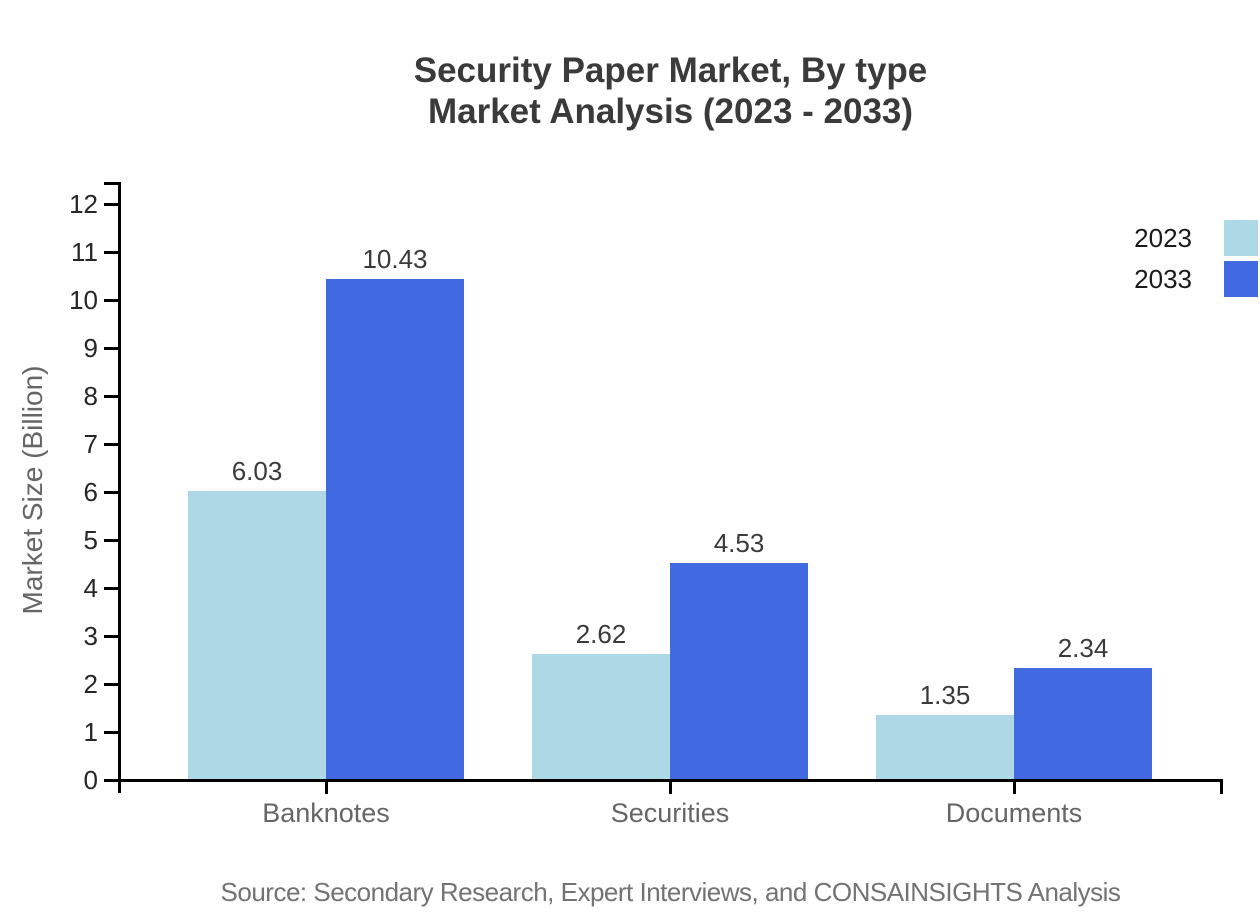 The image size is (1260, 920). I want to click on legend-swatch-2033, so click(1241, 279).